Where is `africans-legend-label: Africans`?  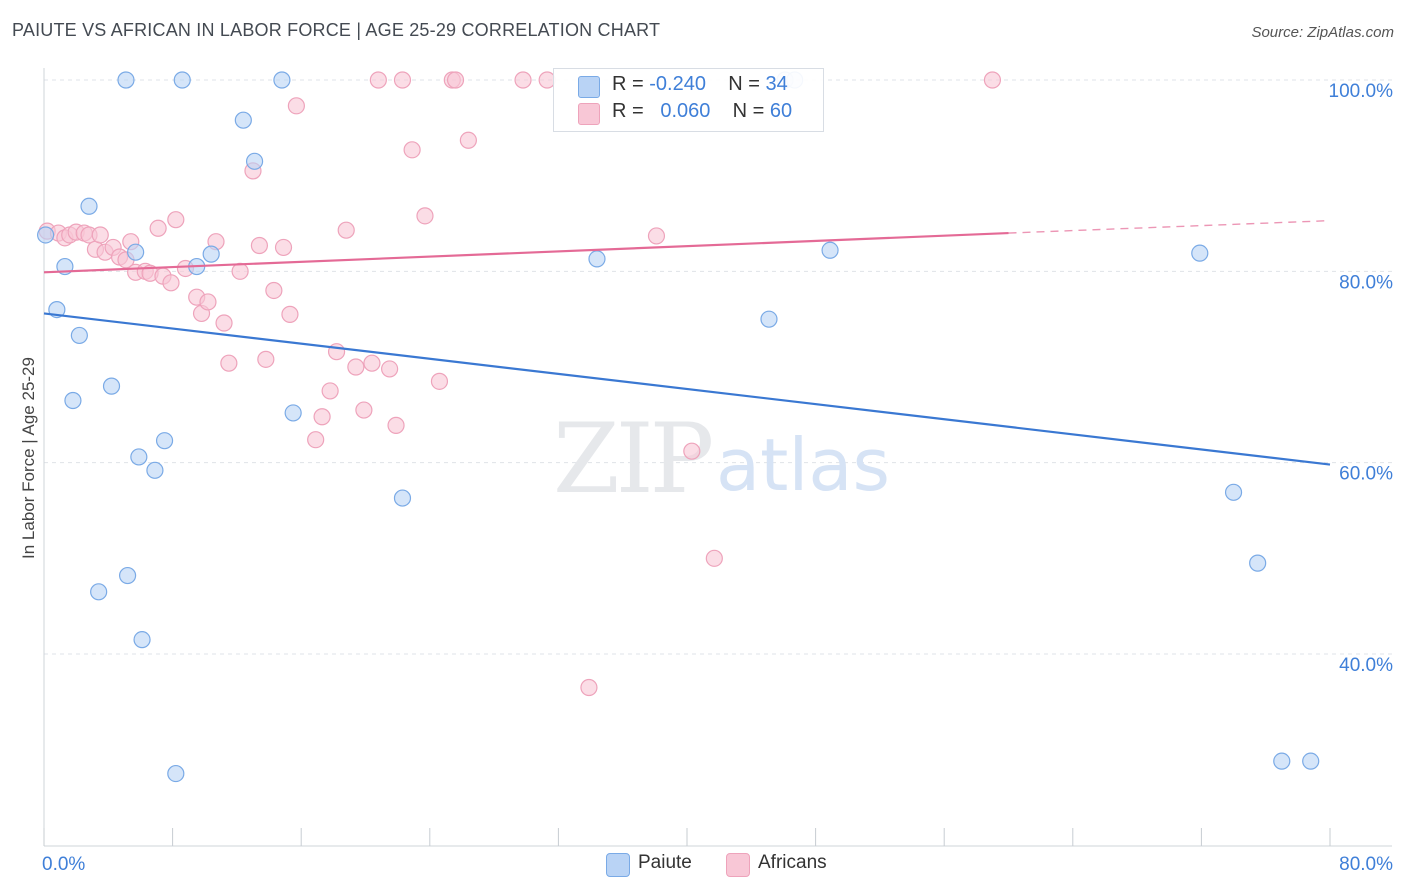 africans-legend-label: Africans is located at coordinates (792, 862).